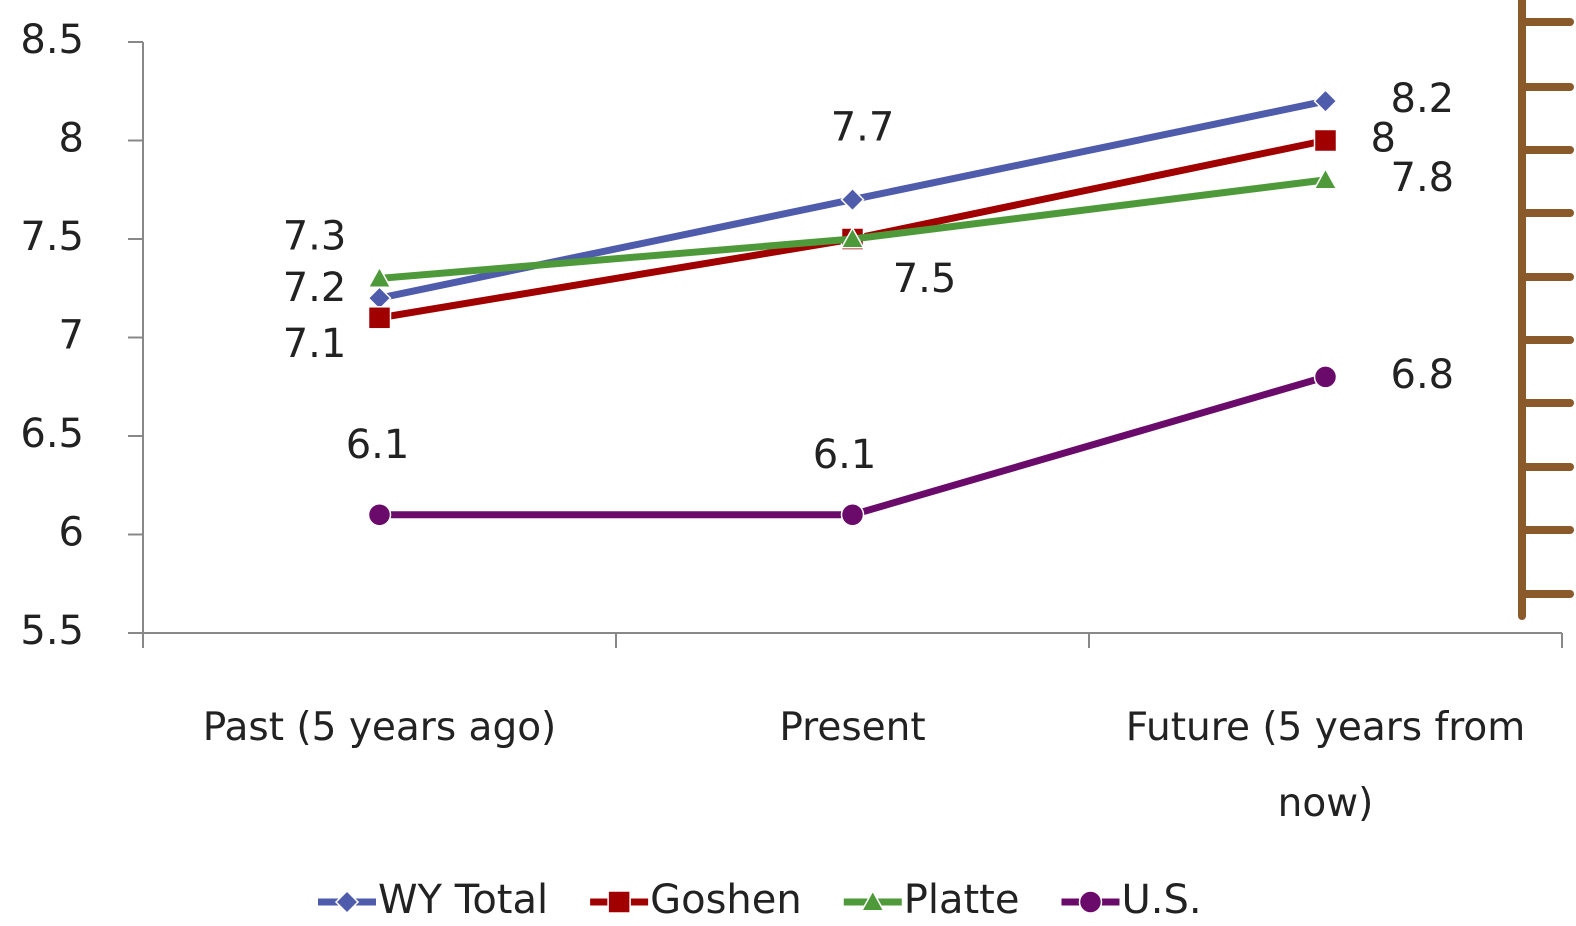 This screenshot has width=1576, height=926. Describe the element at coordinates (52, 631) in the screenshot. I see `y-tick-label: 5.5` at that location.